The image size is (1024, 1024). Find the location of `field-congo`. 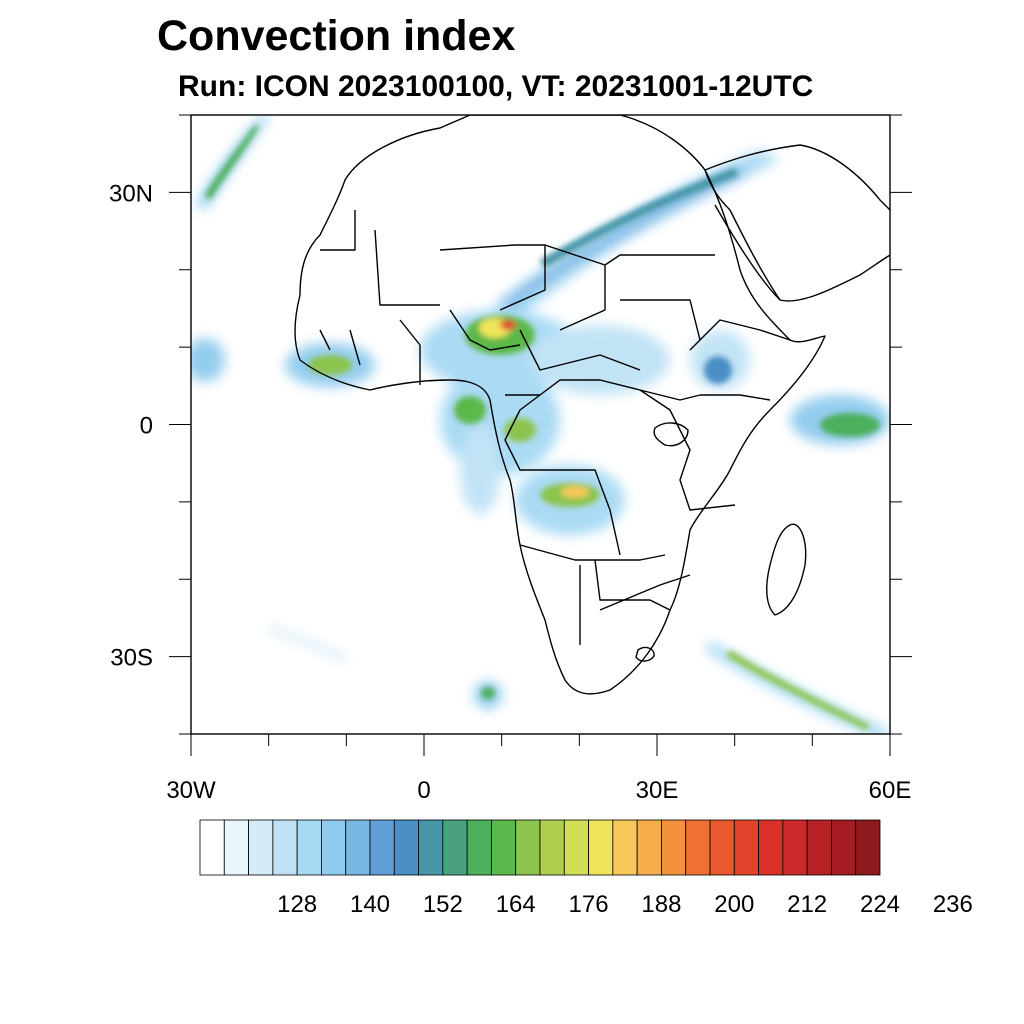

field-congo is located at coordinates (500, 420).